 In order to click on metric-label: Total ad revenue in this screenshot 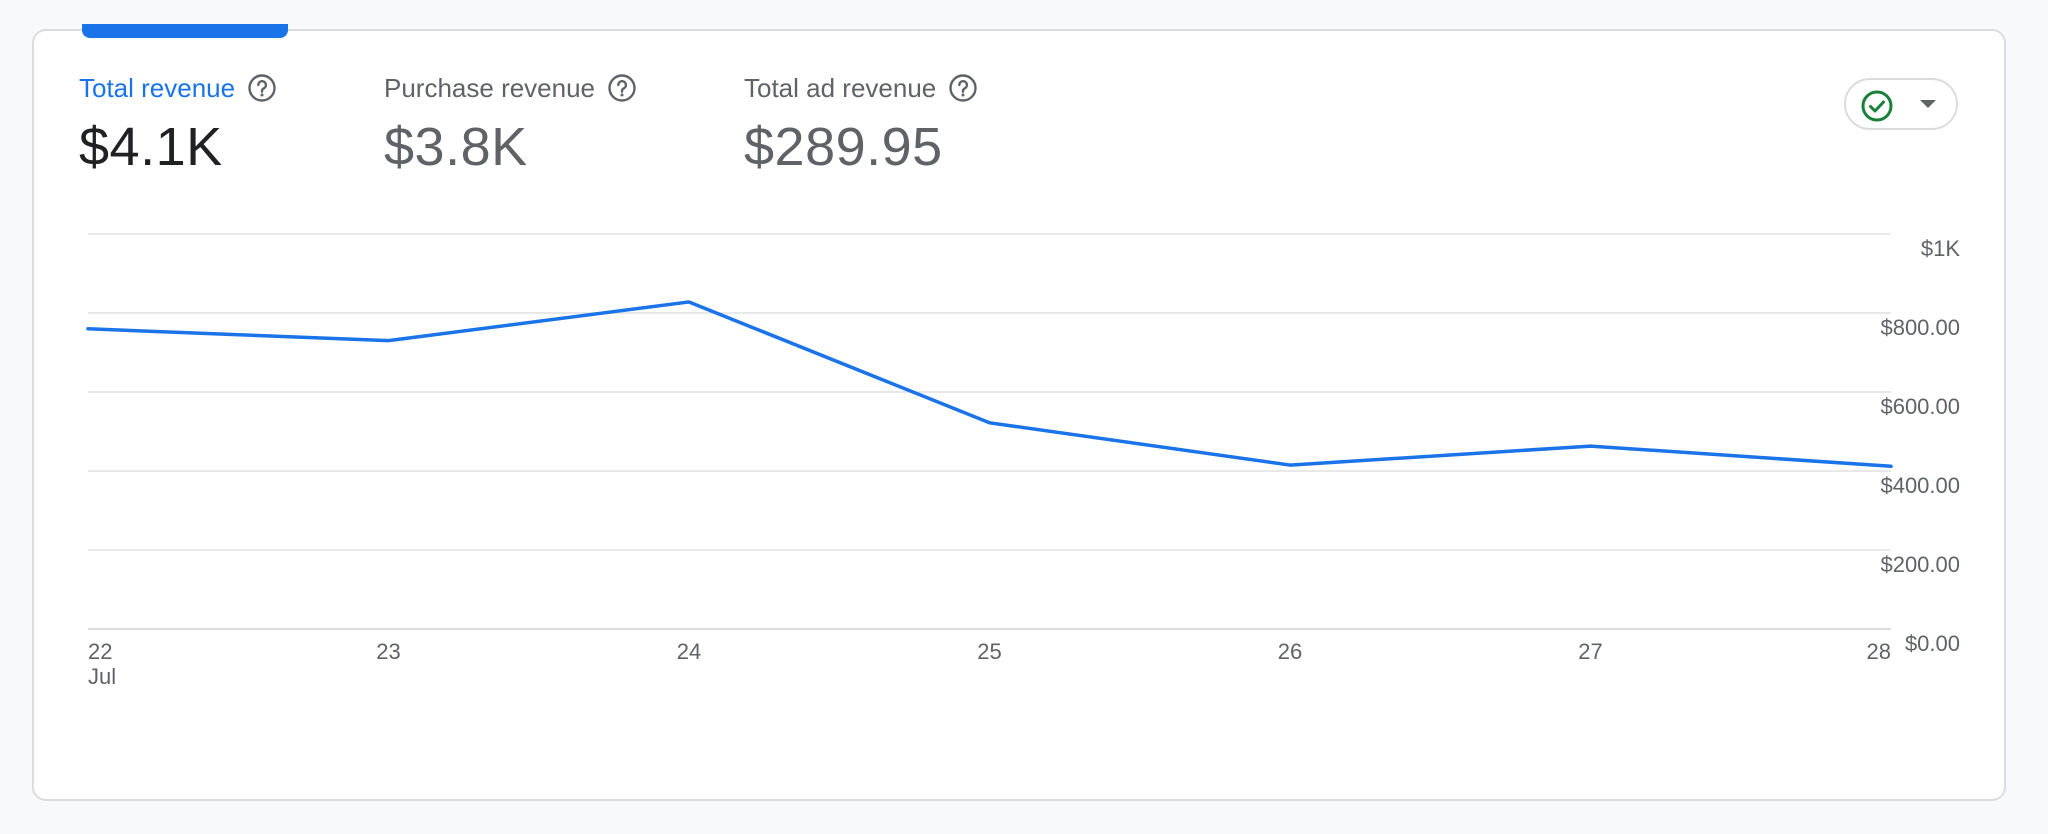, I will do `click(840, 87)`.